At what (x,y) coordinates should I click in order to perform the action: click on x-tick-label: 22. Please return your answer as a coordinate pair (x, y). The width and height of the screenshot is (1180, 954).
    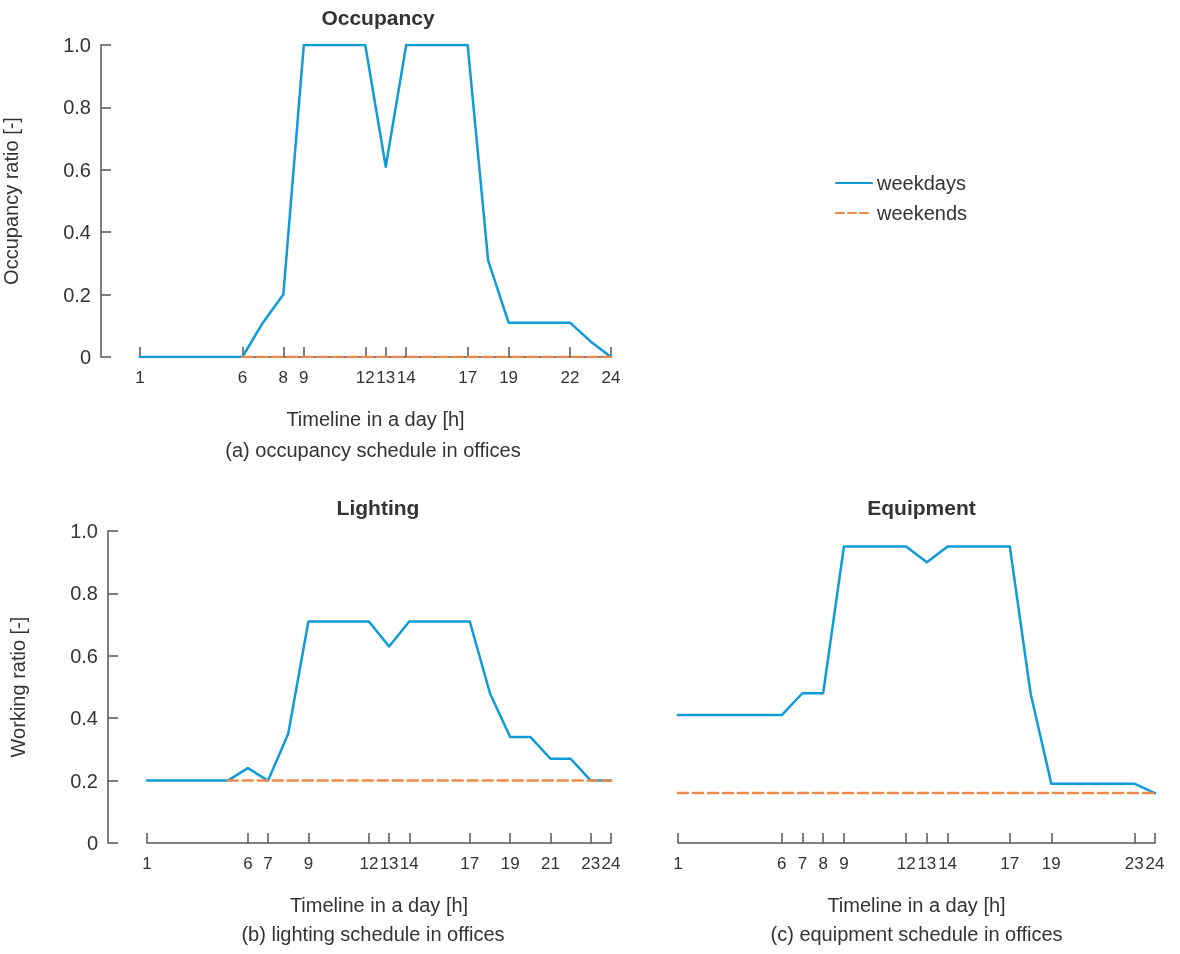
    Looking at the image, I should click on (570, 377).